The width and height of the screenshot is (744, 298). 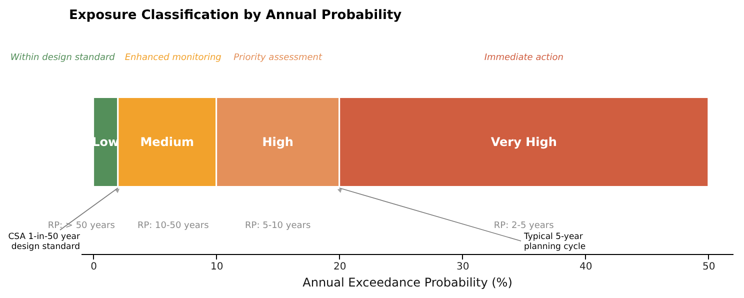 What do you see at coordinates (173, 226) in the screenshot?
I see `text: RP: 10-50 years` at bounding box center [173, 226].